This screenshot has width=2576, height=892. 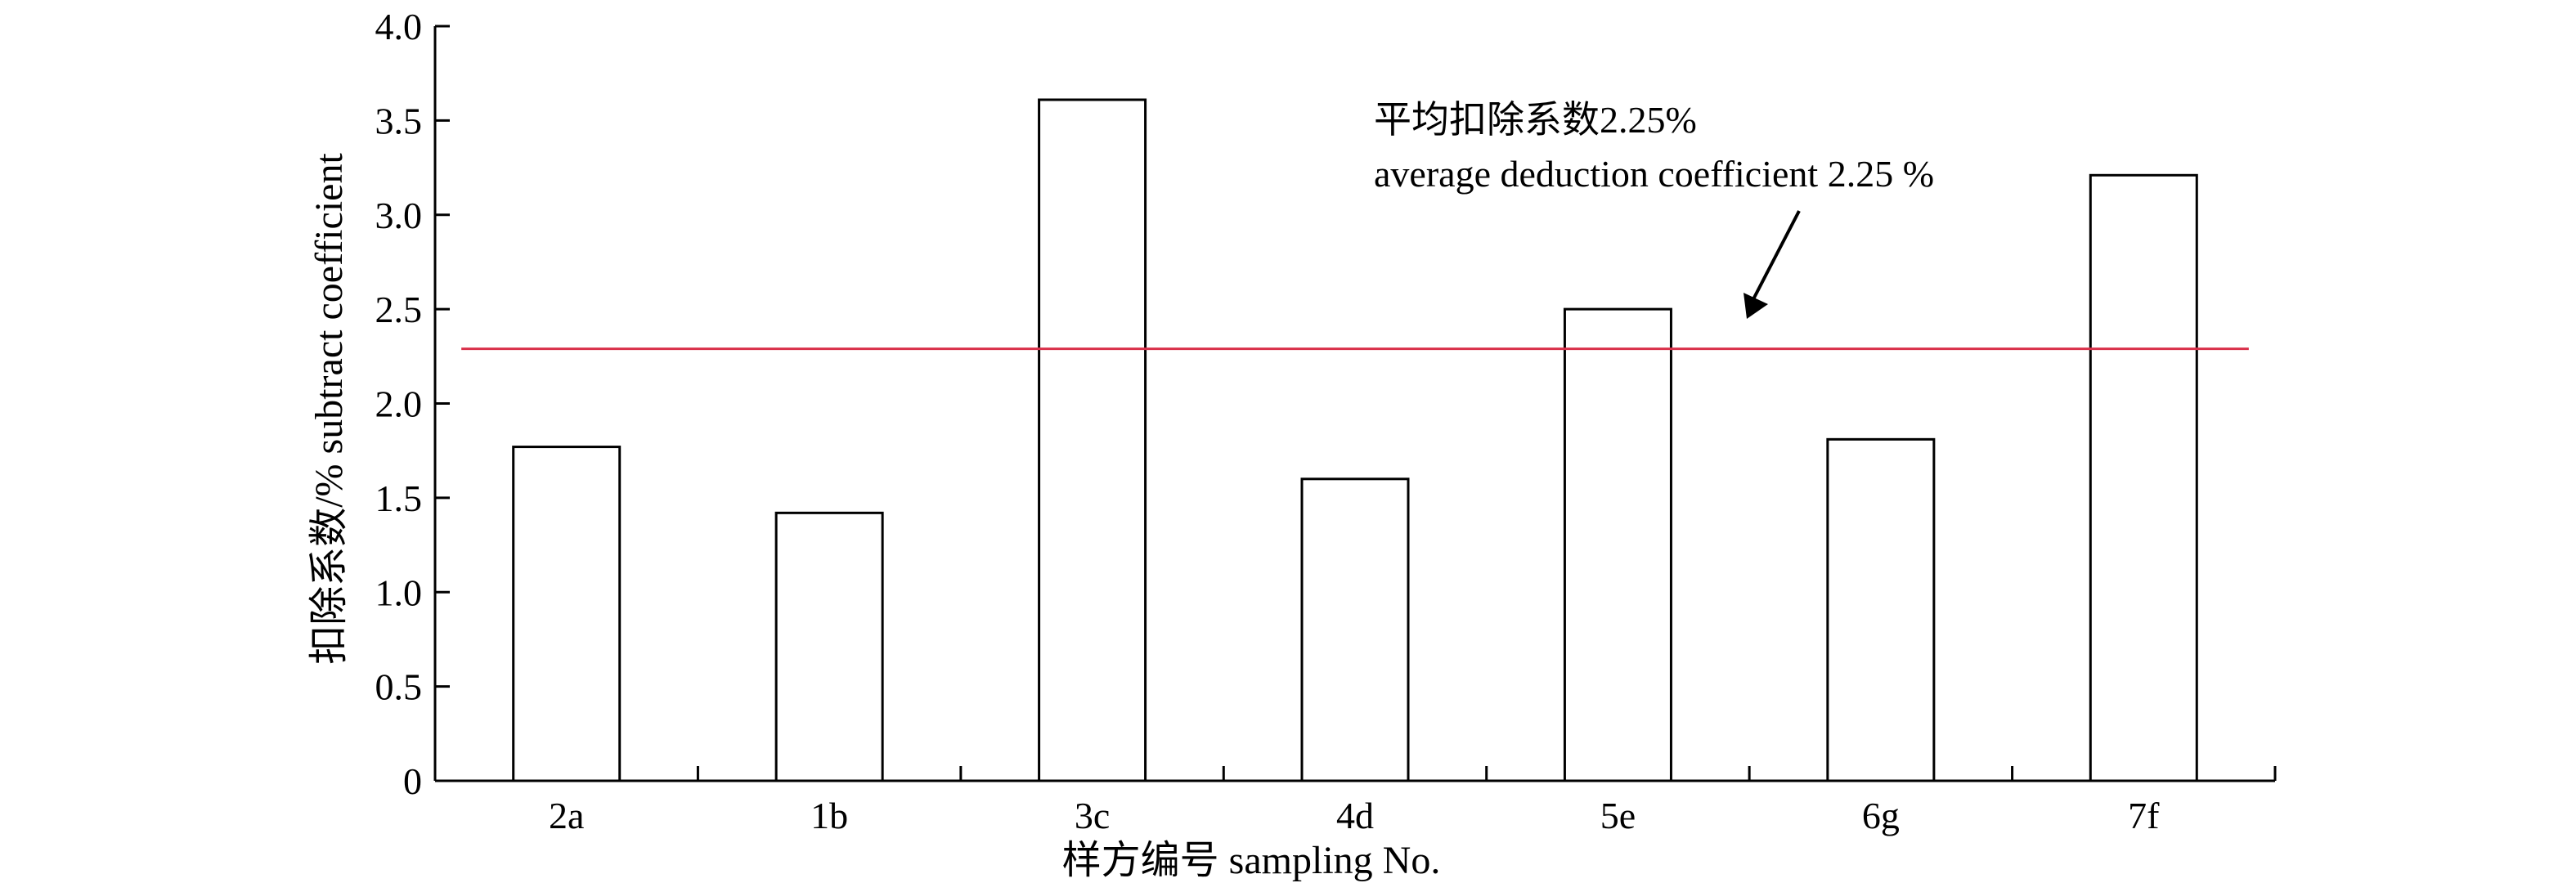 I want to click on y-tick-label: 0.5, so click(x=399, y=687).